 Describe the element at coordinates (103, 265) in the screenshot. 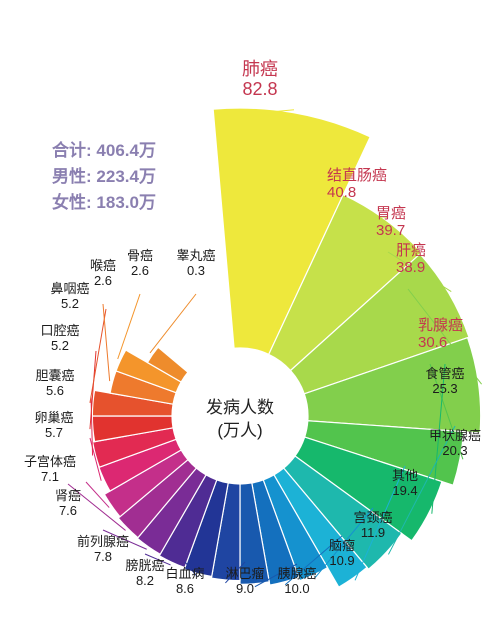

I see `label-name-21: 喉癌` at that location.